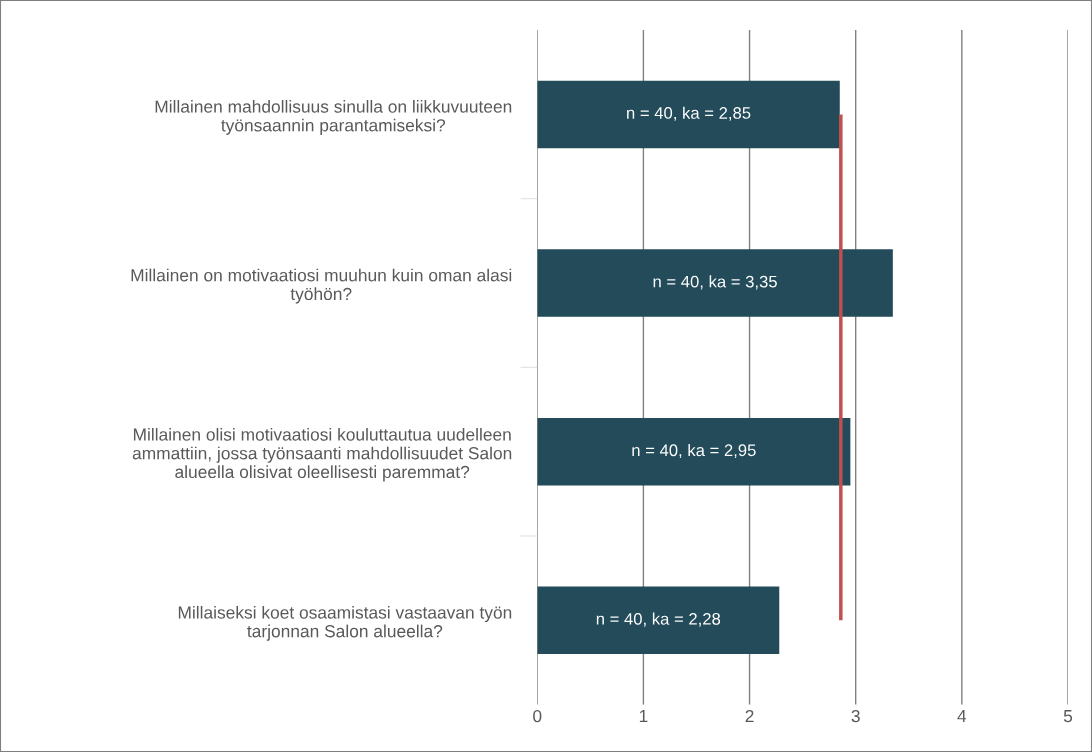 This screenshot has height=752, width=1092. I want to click on y-tick-label: Millaiseksi koet osaamistasi vastaavan työn tarjonnan Salon alueella?, so click(345, 623).